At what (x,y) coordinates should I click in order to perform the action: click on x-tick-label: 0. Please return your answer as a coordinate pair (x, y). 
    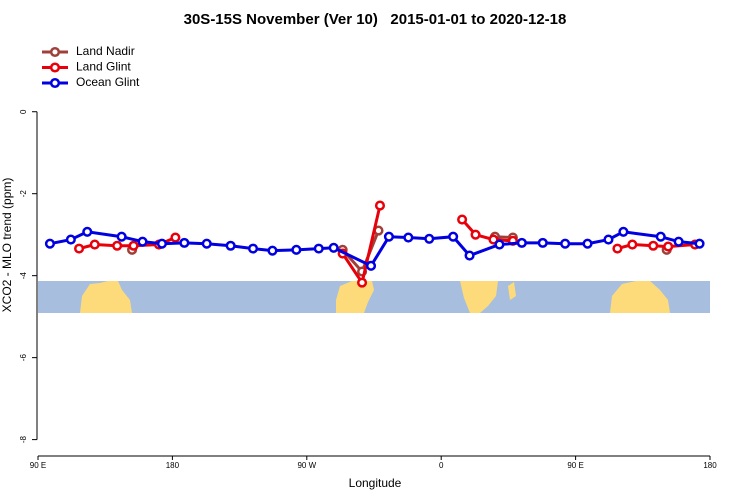
    Looking at the image, I should click on (441, 465).